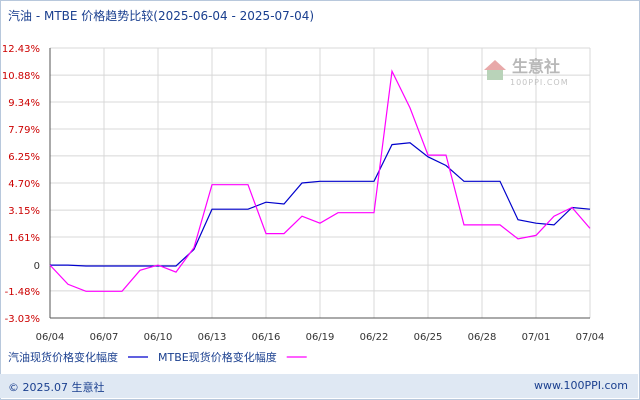  What do you see at coordinates (24, 238) in the screenshot?
I see `y-tick-label: 1.61%` at bounding box center [24, 238].